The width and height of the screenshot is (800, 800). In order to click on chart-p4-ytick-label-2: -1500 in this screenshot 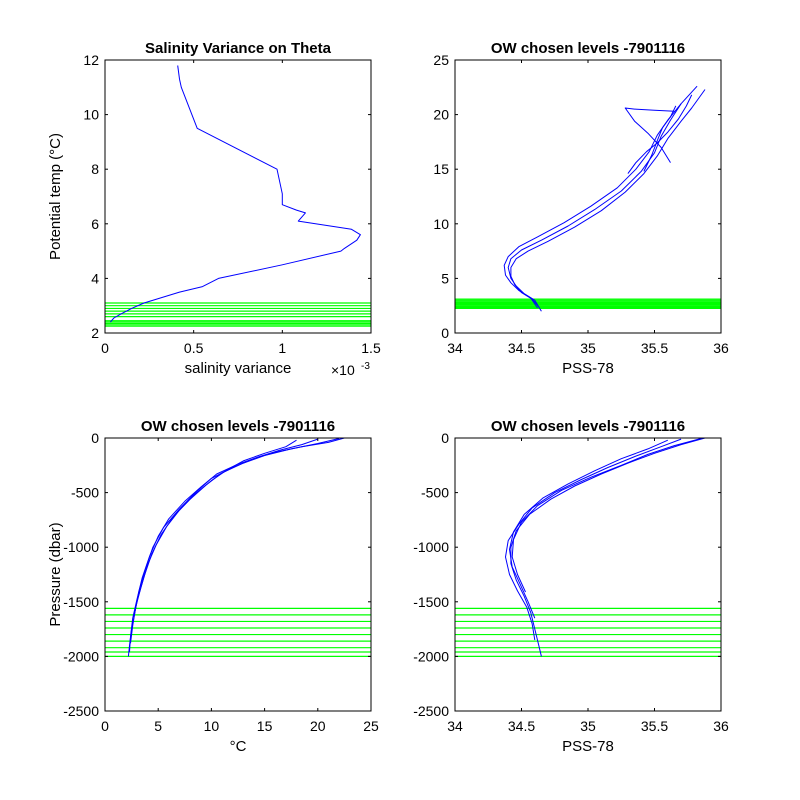, I will do `click(431, 602)`.